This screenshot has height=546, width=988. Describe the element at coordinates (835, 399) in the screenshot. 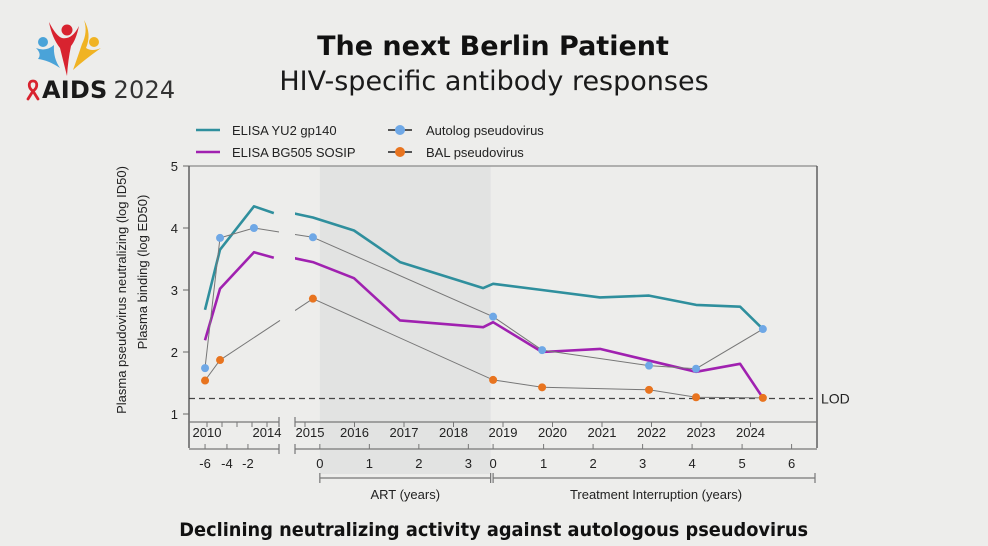

I see `lod-label: LOD` at that location.